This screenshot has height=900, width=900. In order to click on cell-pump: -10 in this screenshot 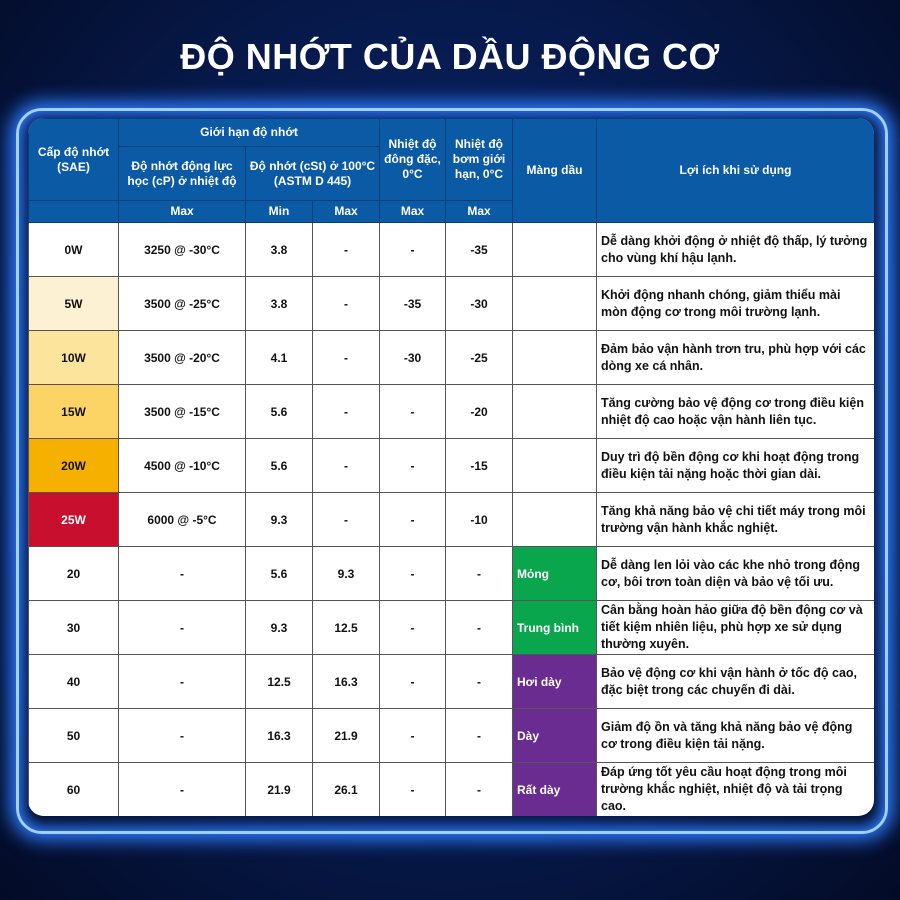, I will do `click(479, 519)`.